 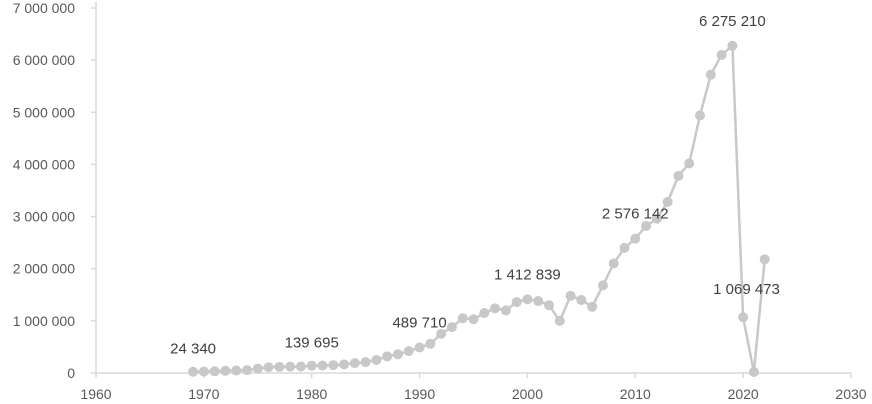 What do you see at coordinates (203, 394) in the screenshot?
I see `x-tick-label: 1970` at bounding box center [203, 394].